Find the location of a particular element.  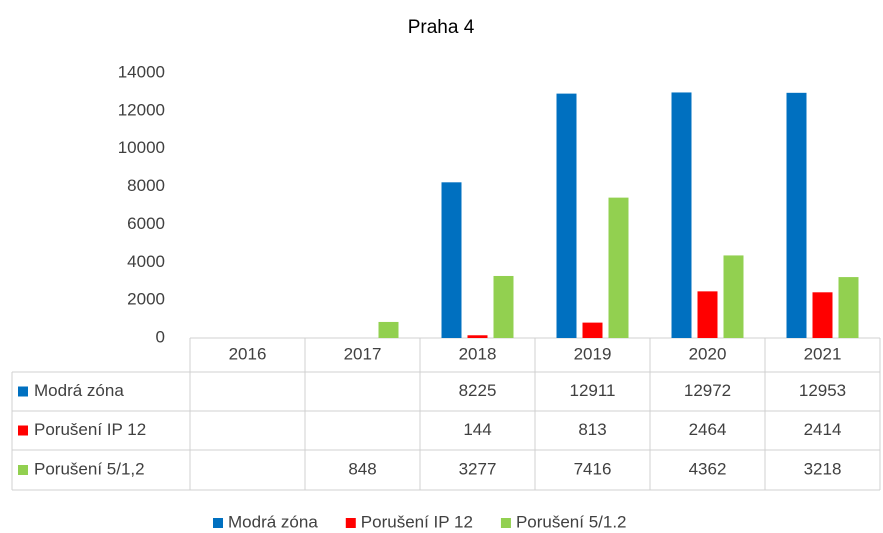

y-tick-label: 12000 is located at coordinates (141, 109).